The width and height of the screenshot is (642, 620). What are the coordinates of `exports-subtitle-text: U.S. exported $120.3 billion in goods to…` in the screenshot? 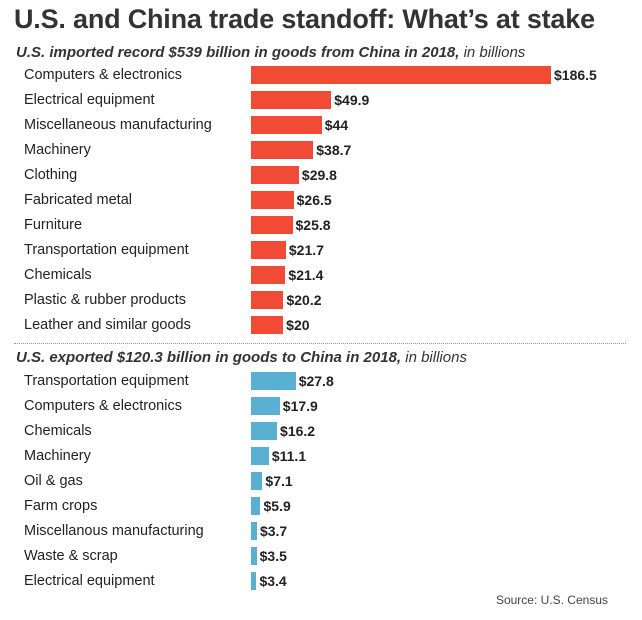 It's located at (209, 357).